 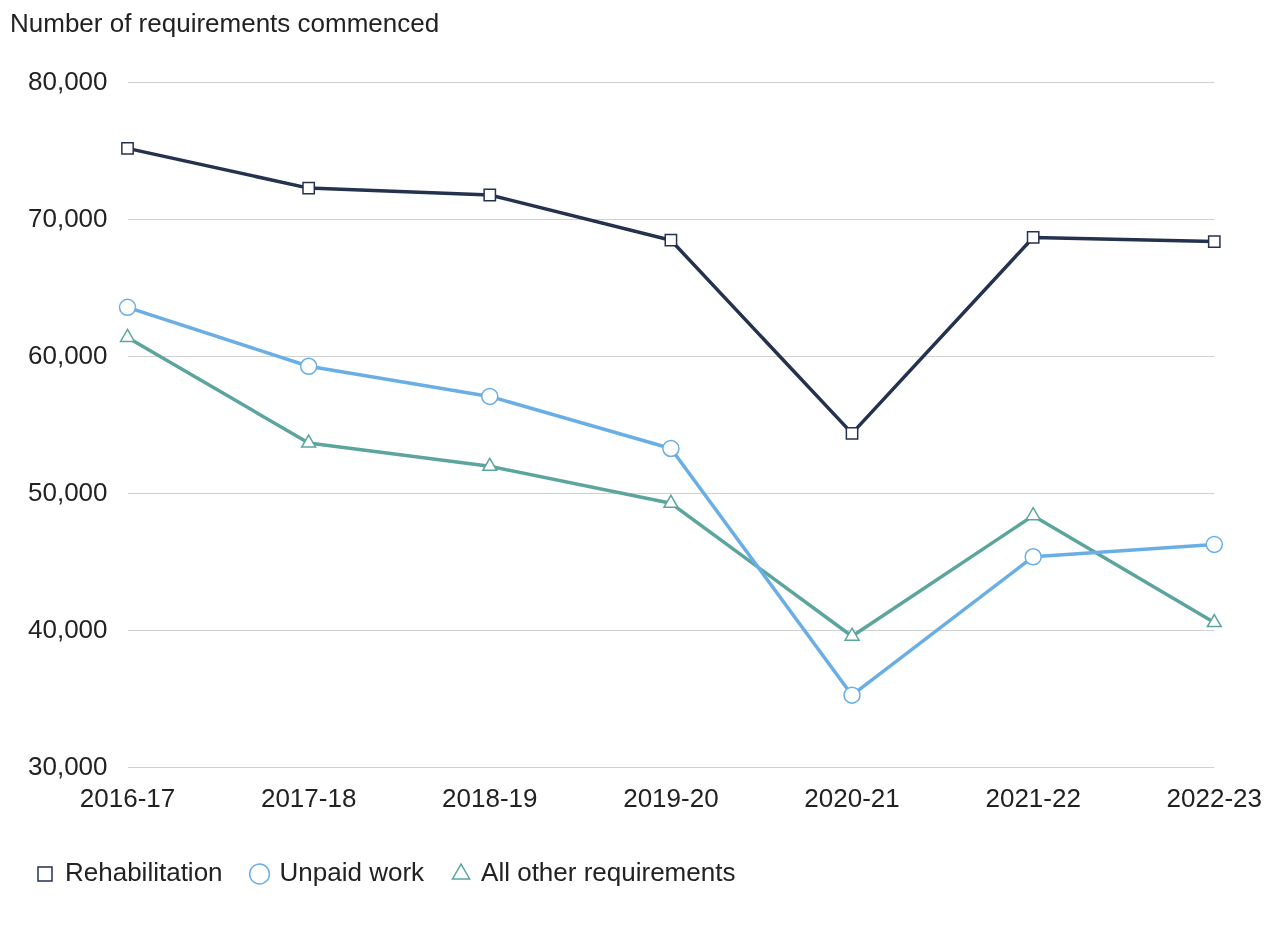 I want to click on x-tick-label: 2020-21, so click(x=852, y=797).